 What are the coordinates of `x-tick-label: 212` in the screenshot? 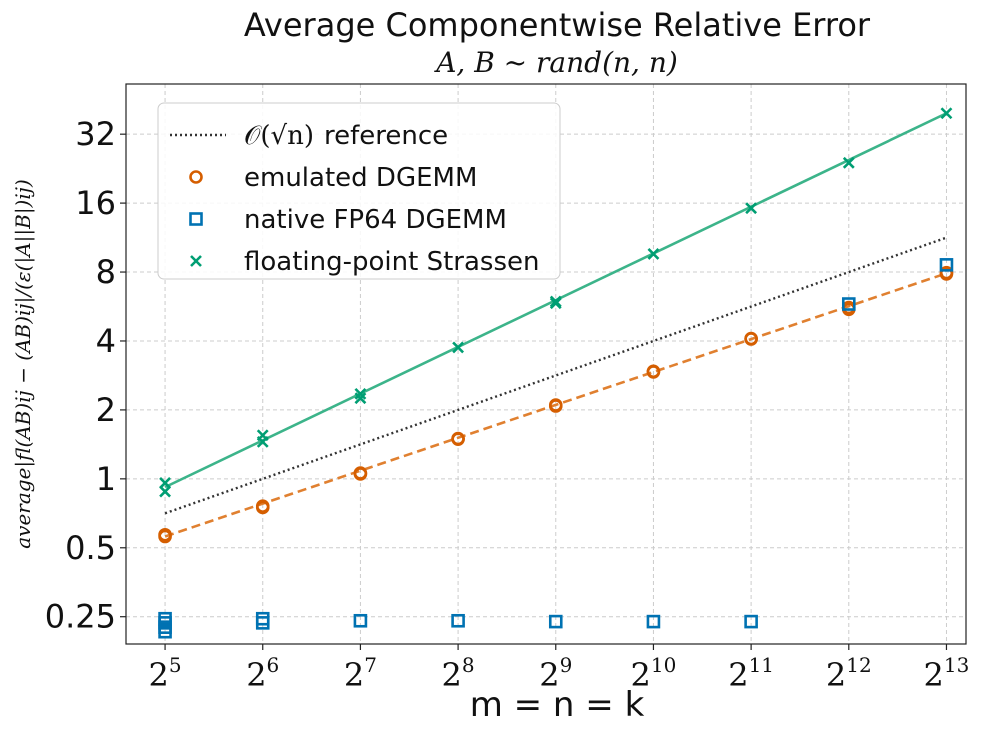 It's located at (849, 673).